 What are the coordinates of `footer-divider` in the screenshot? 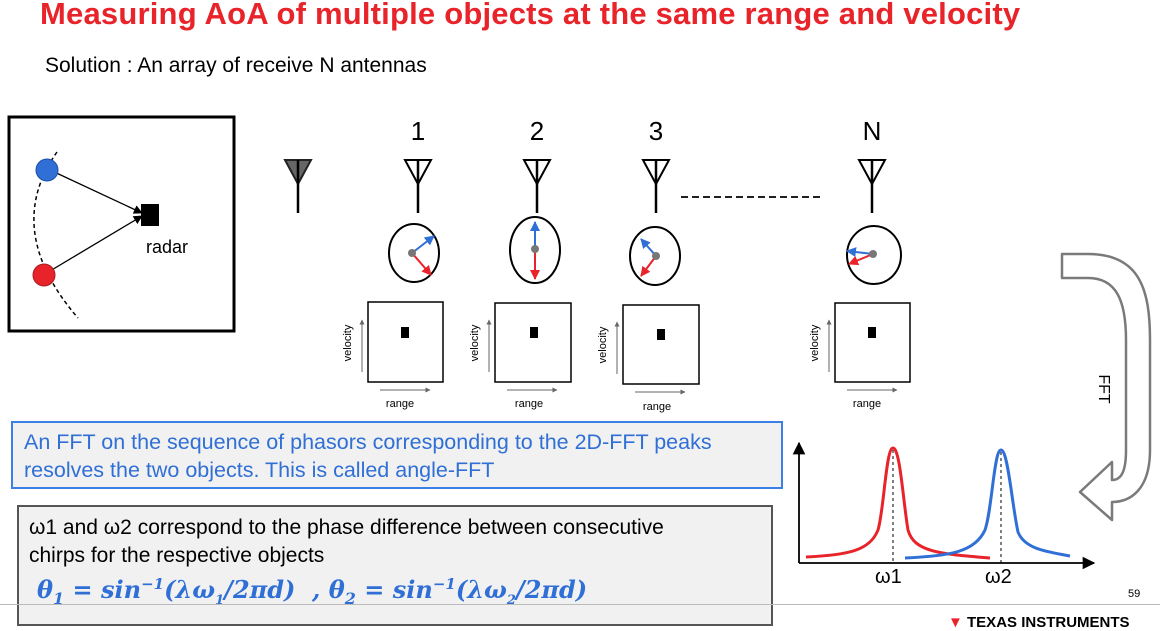 It's located at (580, 604).